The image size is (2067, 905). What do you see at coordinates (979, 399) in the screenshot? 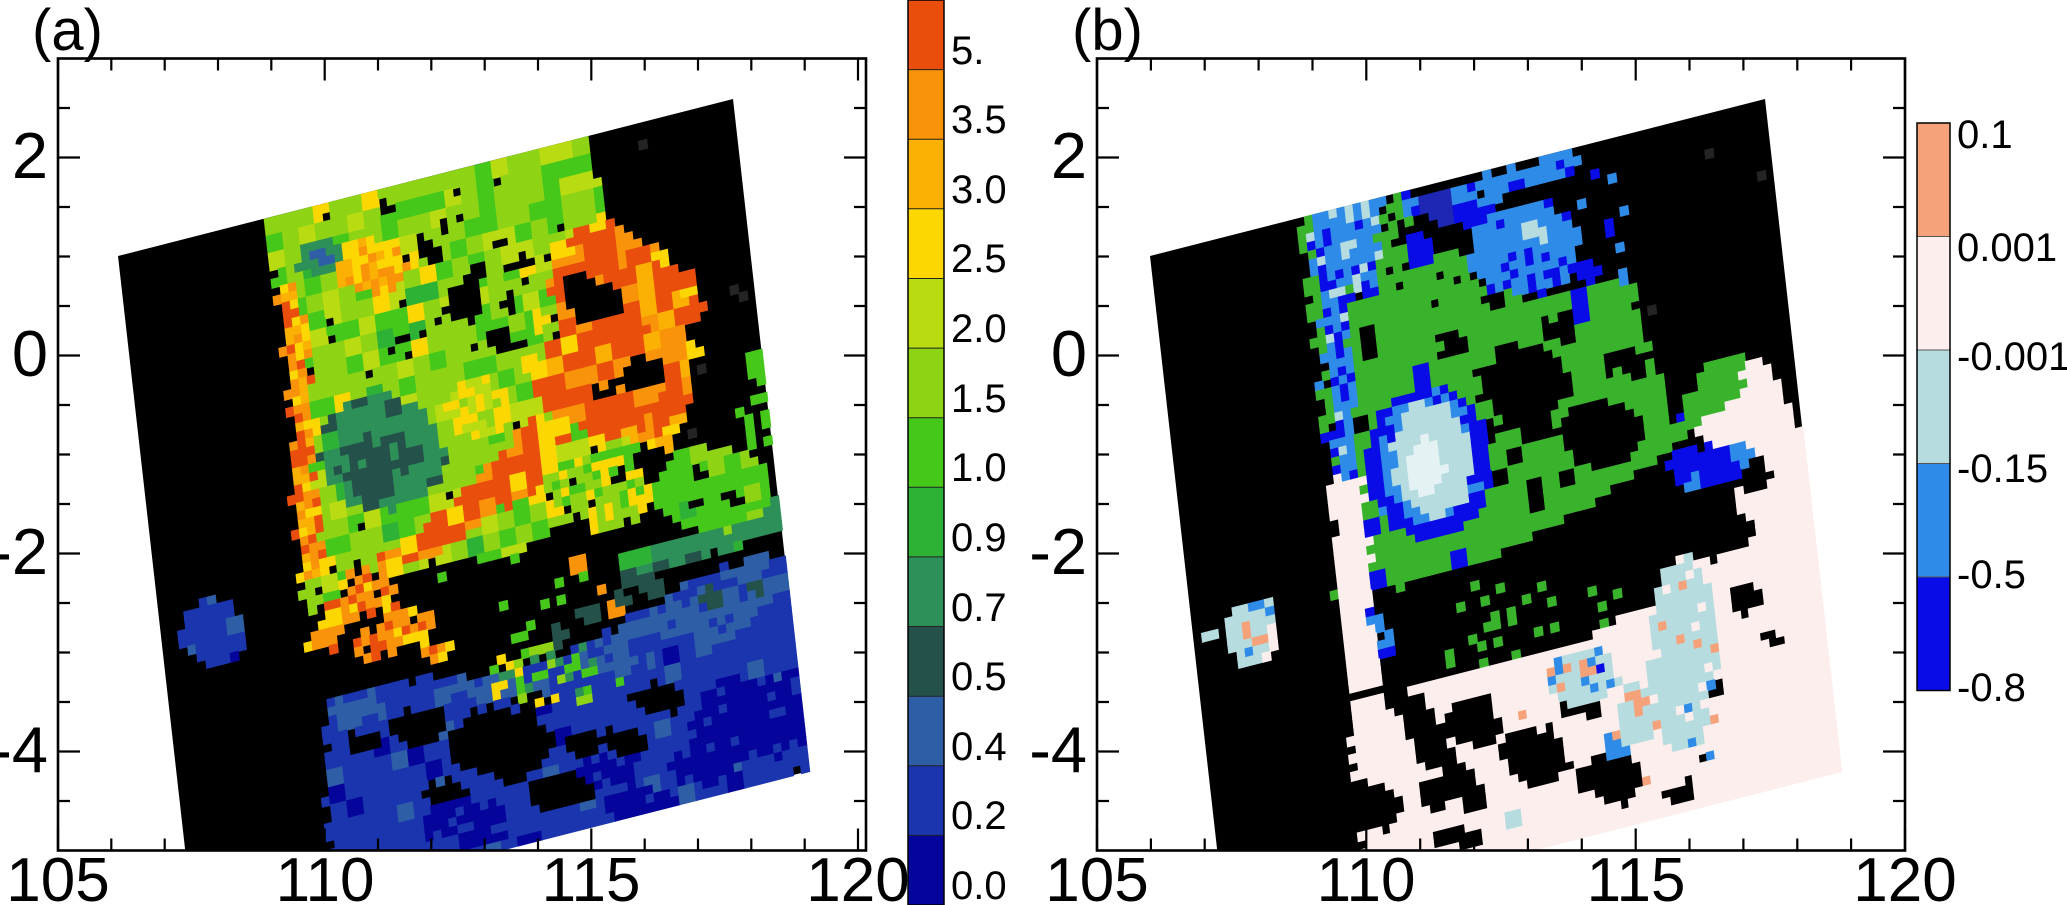
I see `svg-text: 1.5` at bounding box center [979, 399].